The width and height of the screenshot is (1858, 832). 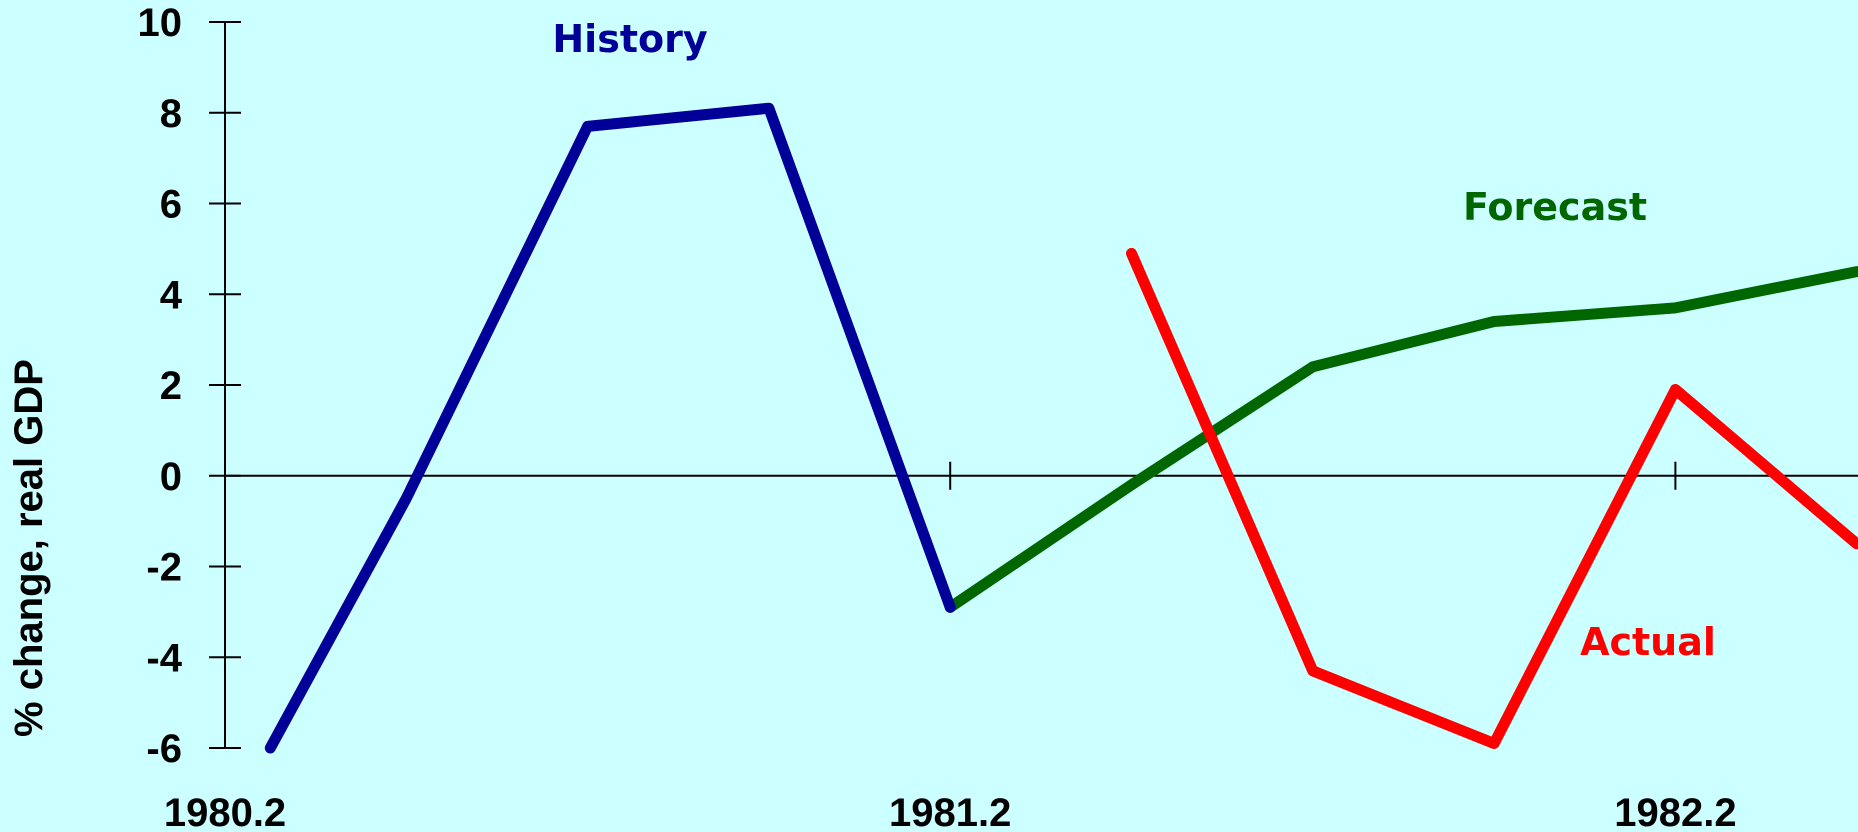 What do you see at coordinates (171, 295) in the screenshot?
I see `y-tick-label: 4` at bounding box center [171, 295].